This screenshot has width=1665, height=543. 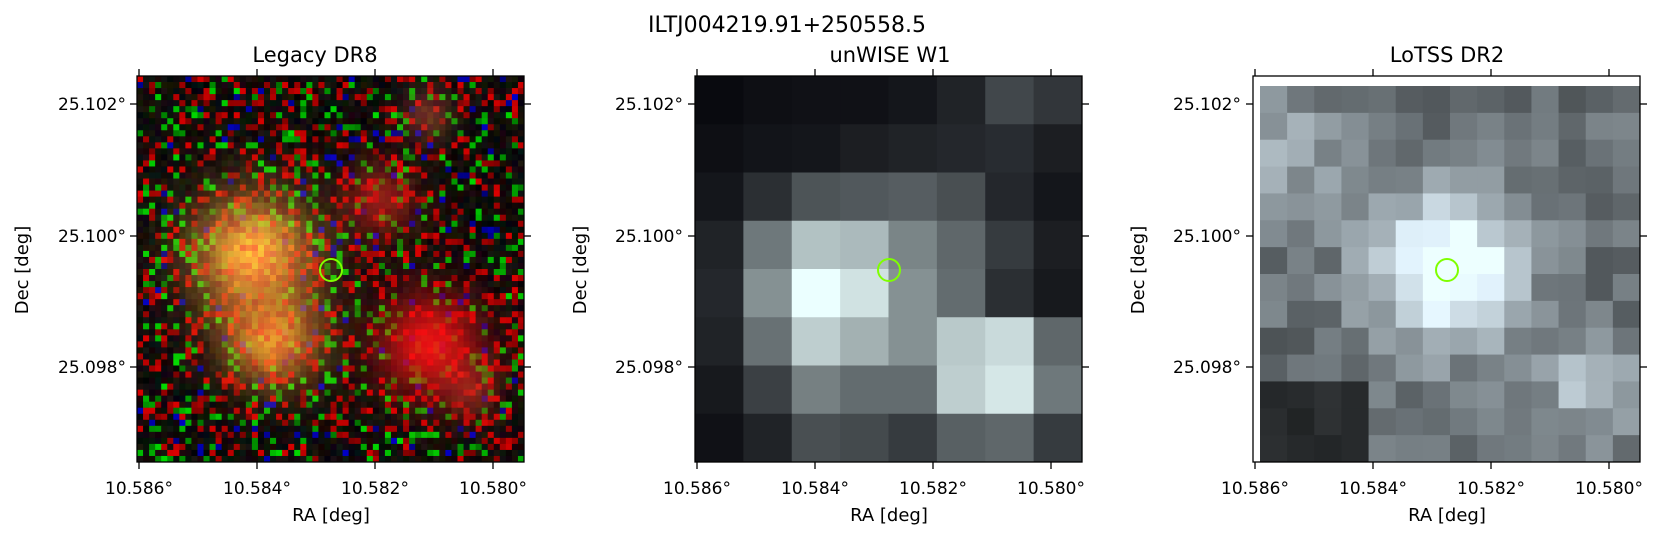 What do you see at coordinates (890, 55) in the screenshot?
I see `panel-title: unWISE W1` at bounding box center [890, 55].